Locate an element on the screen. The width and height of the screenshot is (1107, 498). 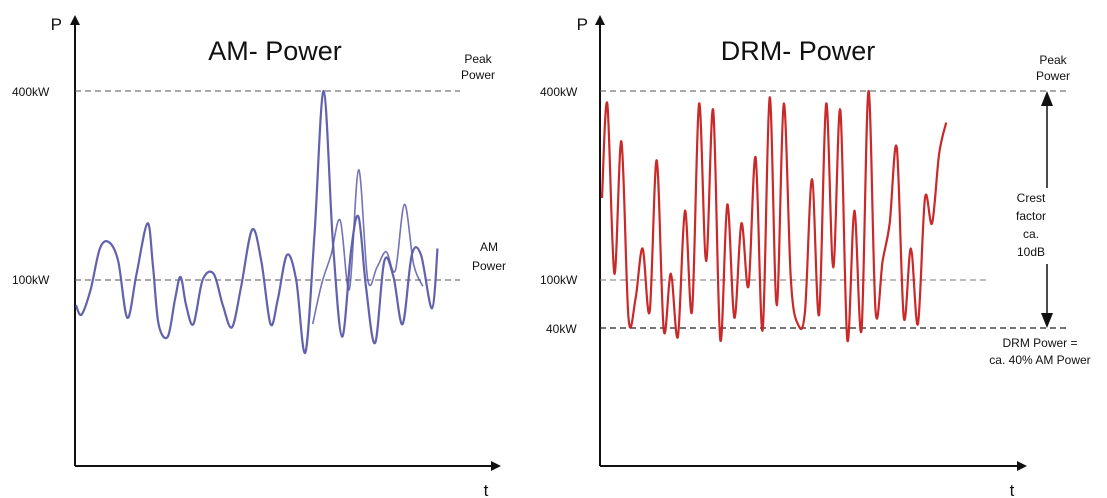
am-y-axis-label: P is located at coordinates (56, 24).